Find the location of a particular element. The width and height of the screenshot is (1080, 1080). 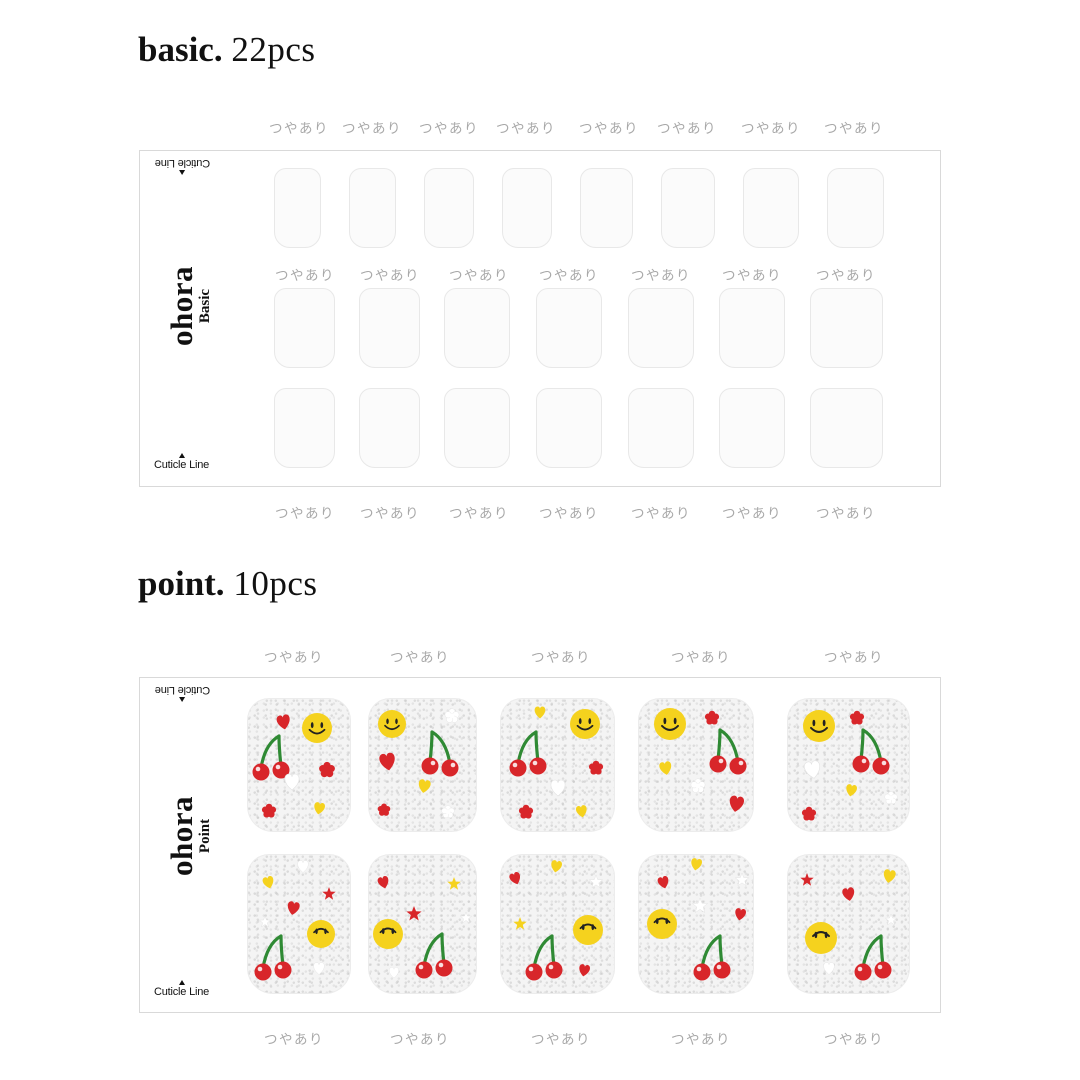

brand-block: ohora Basic is located at coordinates (189, 306).